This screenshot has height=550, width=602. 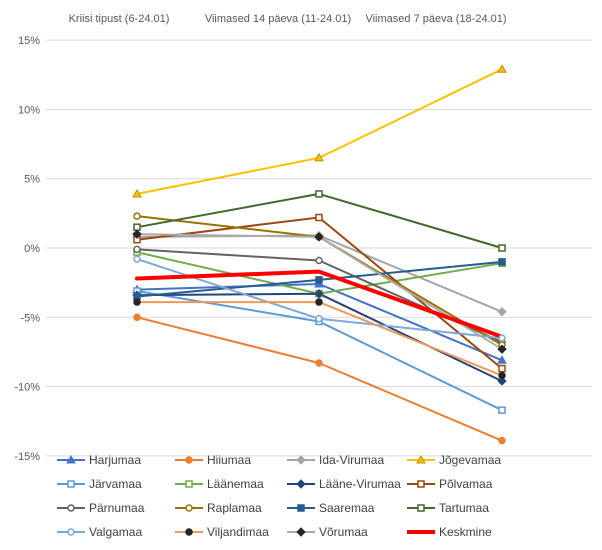 What do you see at coordinates (352, 460) in the screenshot?
I see `legend-label: Ida-Virumaa` at bounding box center [352, 460].